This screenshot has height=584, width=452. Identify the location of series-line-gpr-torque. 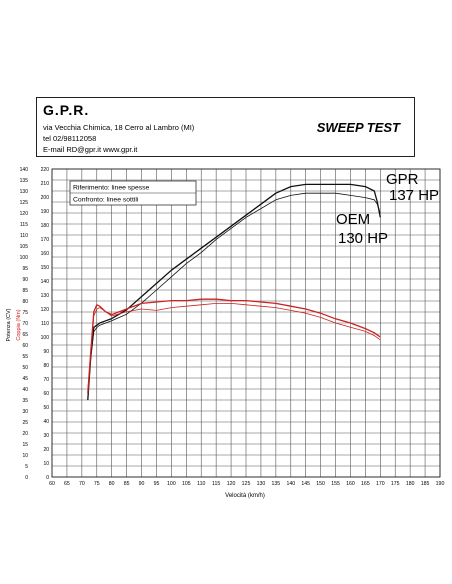
(234, 346).